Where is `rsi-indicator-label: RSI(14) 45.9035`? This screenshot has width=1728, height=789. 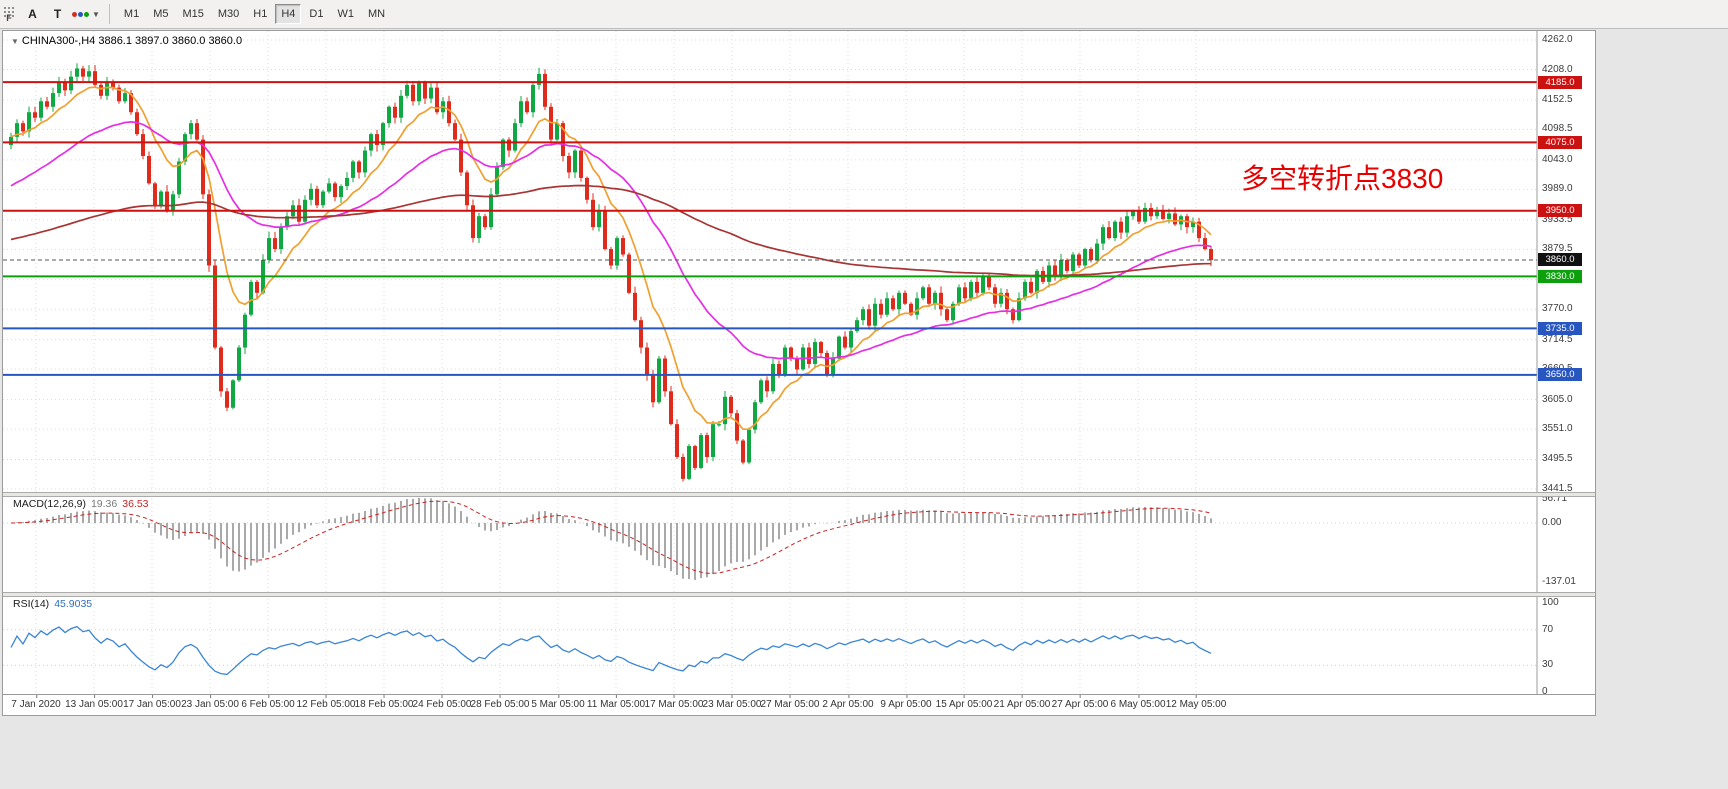 rsi-indicator-label: RSI(14) 45.9035 is located at coordinates (52, 604).